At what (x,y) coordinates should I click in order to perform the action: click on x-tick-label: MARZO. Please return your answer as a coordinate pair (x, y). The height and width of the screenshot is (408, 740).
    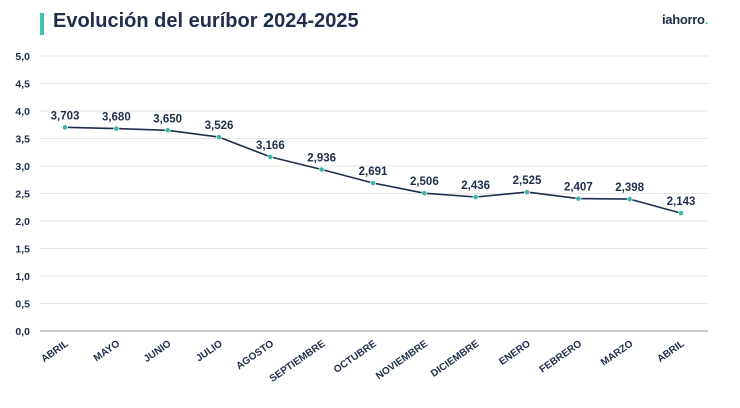
    Looking at the image, I should click on (617, 353).